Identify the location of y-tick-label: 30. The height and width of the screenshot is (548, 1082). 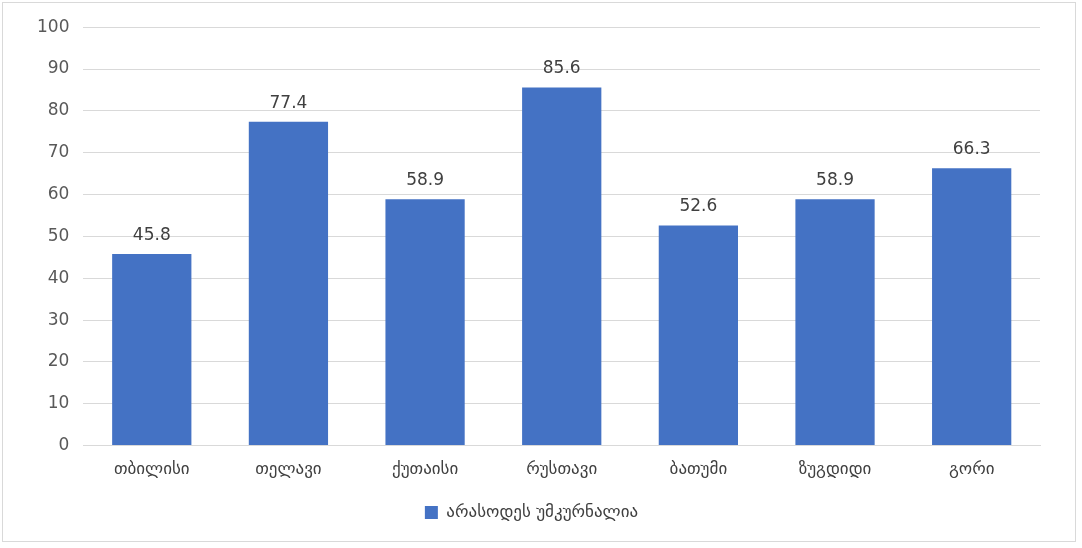
(58, 318).